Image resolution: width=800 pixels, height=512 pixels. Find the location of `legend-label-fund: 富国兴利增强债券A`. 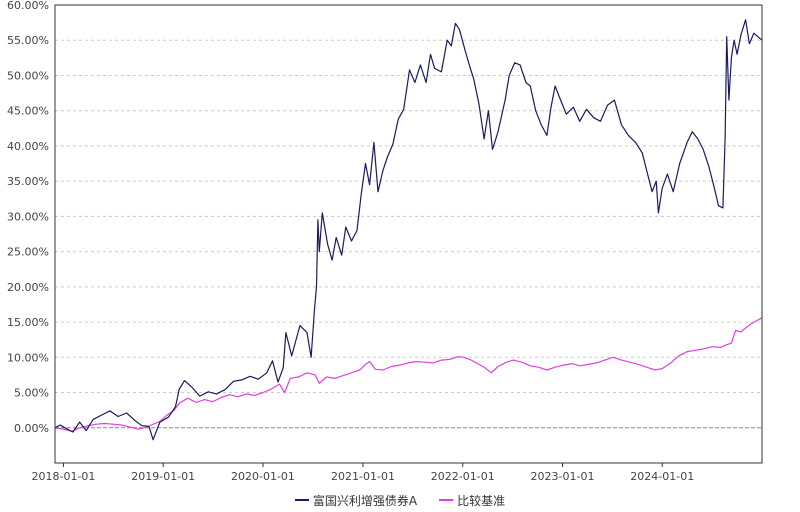

legend-label-fund: 富国兴利增强债券A is located at coordinates (365, 500).